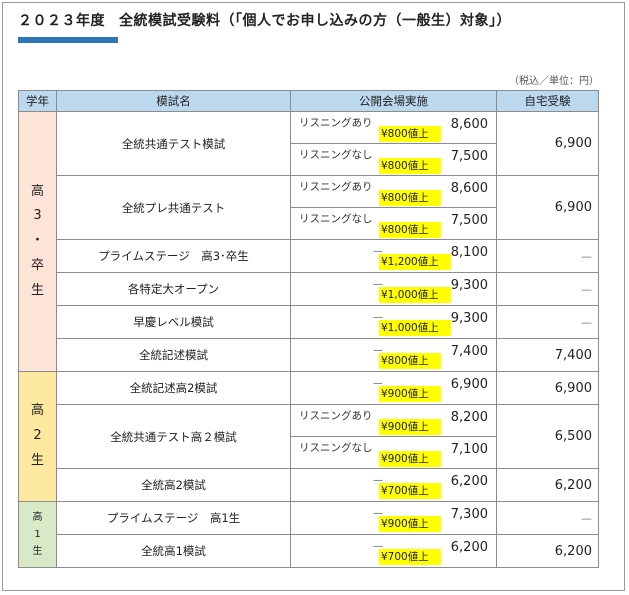  I want to click on venue-price: 6,900, so click(469, 384).